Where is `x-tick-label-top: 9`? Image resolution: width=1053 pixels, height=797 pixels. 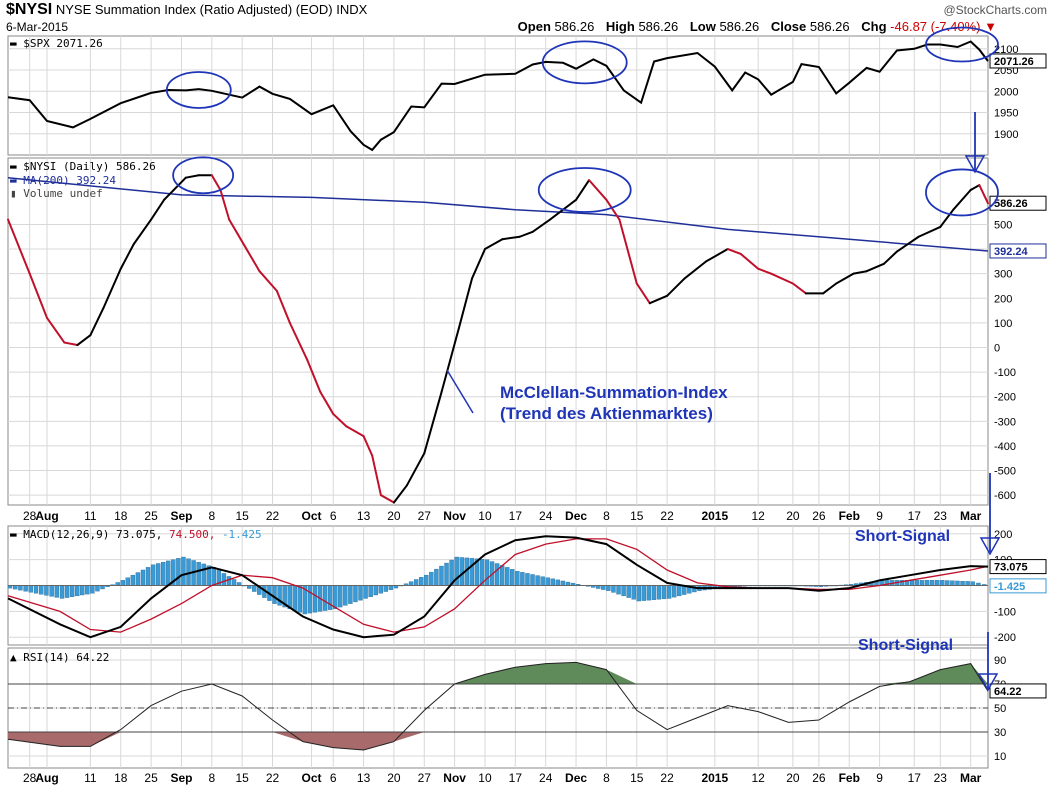
x-tick-label-top: 9 is located at coordinates (879, 516).